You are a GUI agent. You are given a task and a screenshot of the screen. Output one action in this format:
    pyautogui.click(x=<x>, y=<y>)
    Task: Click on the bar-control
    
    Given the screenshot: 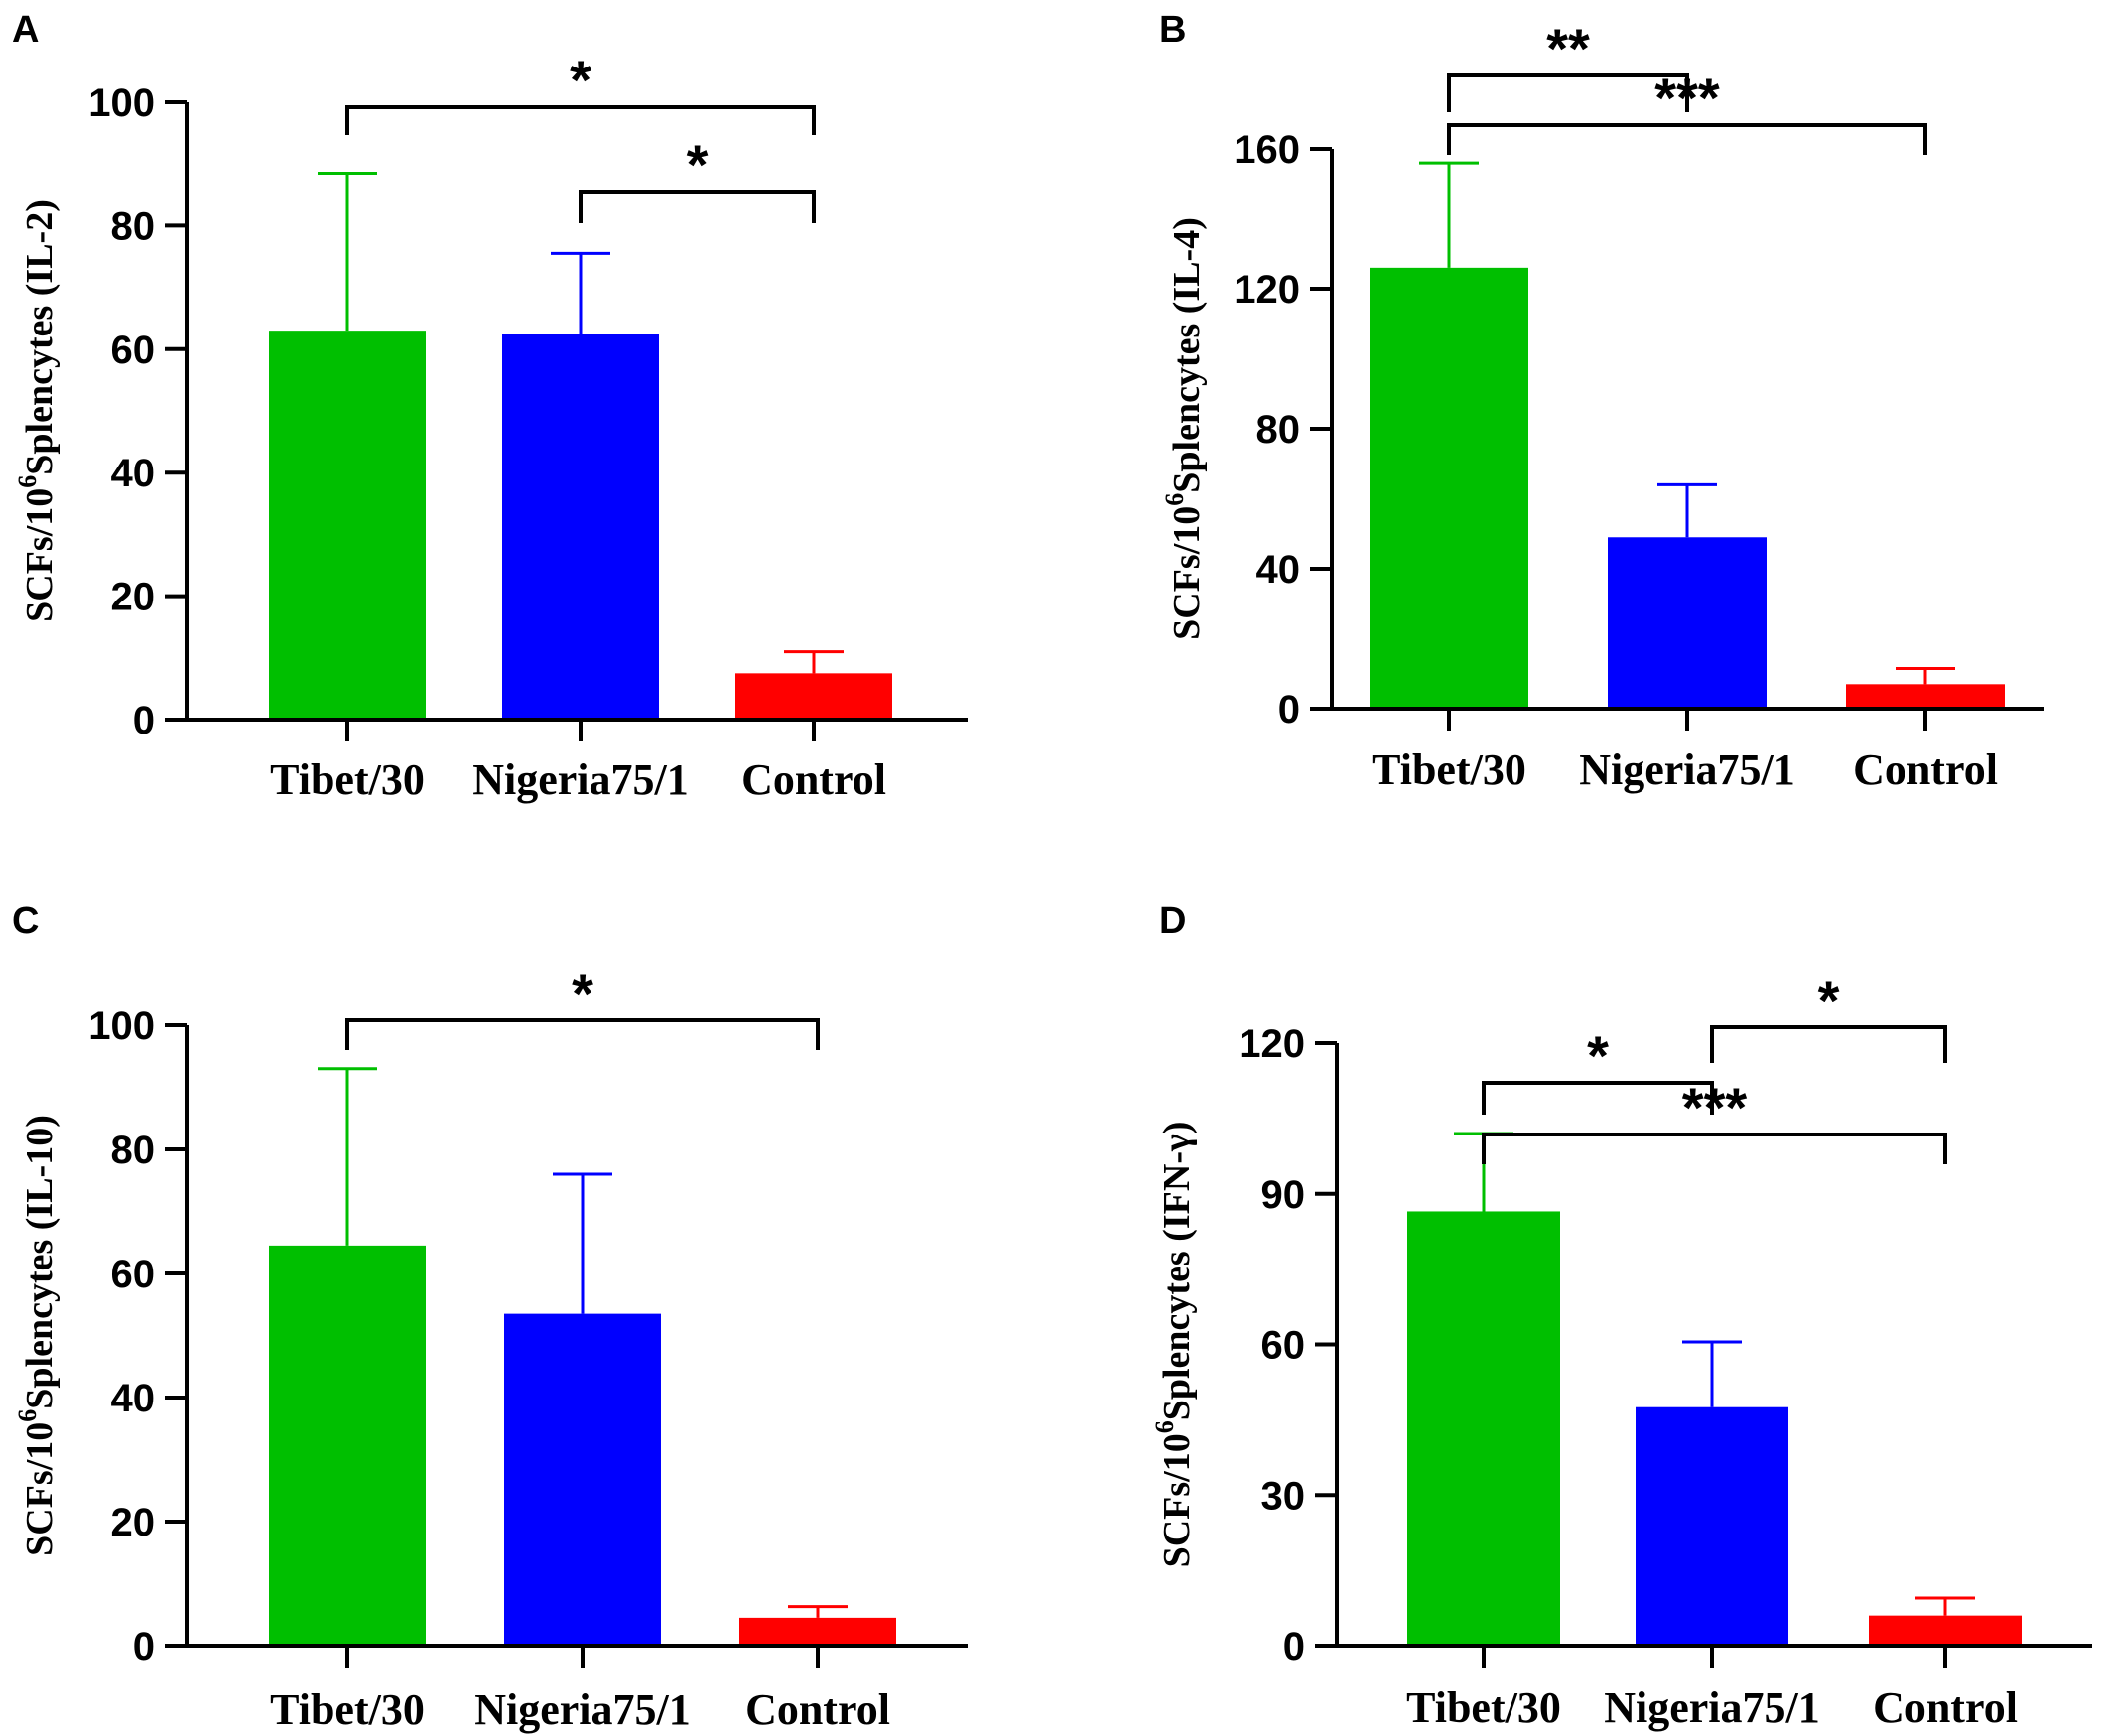 What is the action you would take?
    pyautogui.click(x=814, y=696)
    